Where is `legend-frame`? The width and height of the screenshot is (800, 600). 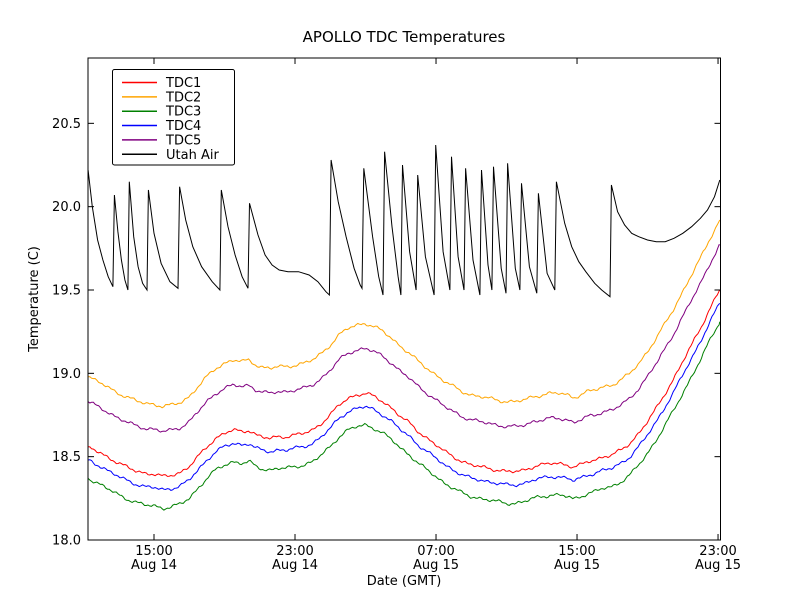 legend-frame is located at coordinates (173, 117).